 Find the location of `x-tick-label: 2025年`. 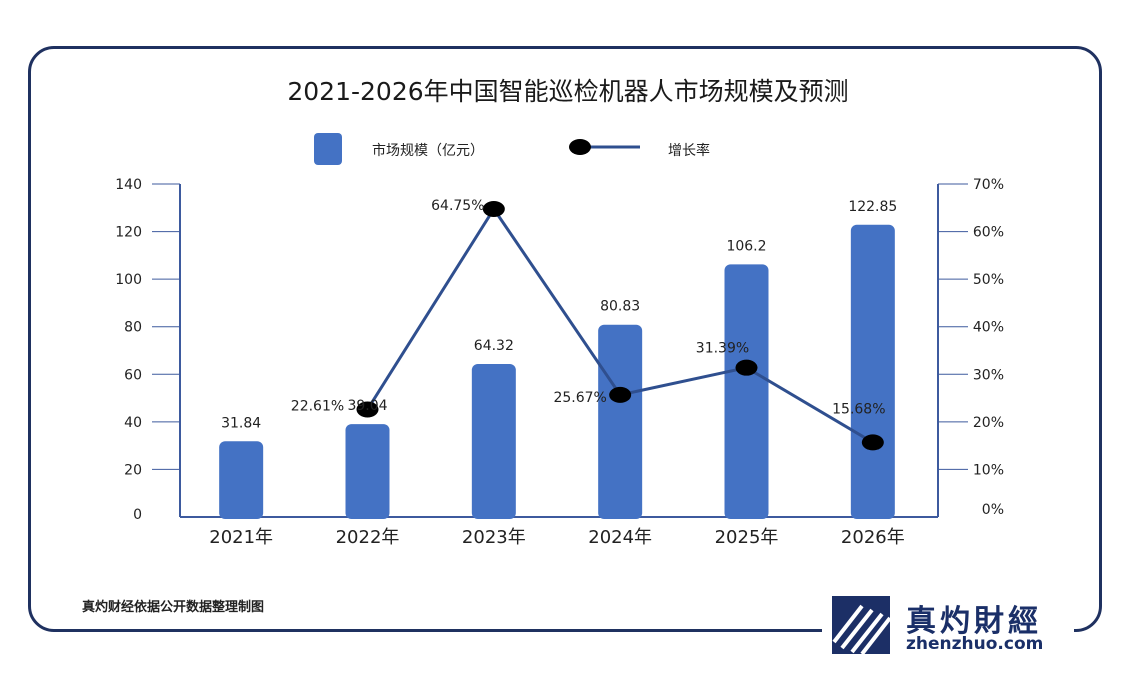

x-tick-label: 2025年 is located at coordinates (747, 537).